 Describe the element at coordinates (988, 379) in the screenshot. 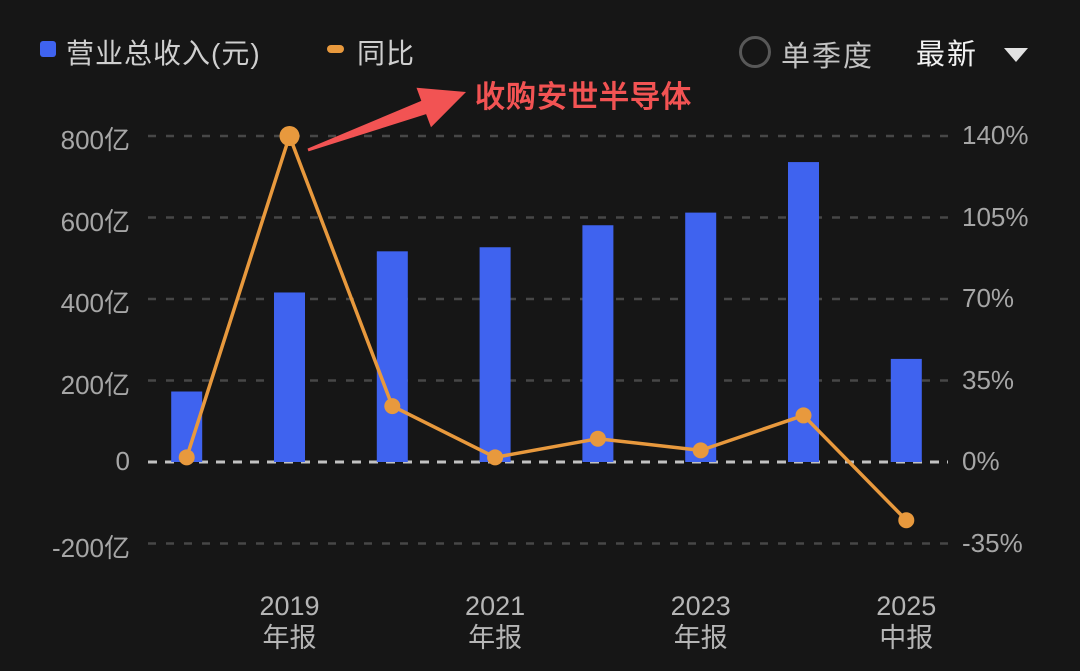

I see `y-tick-right: 35%` at that location.